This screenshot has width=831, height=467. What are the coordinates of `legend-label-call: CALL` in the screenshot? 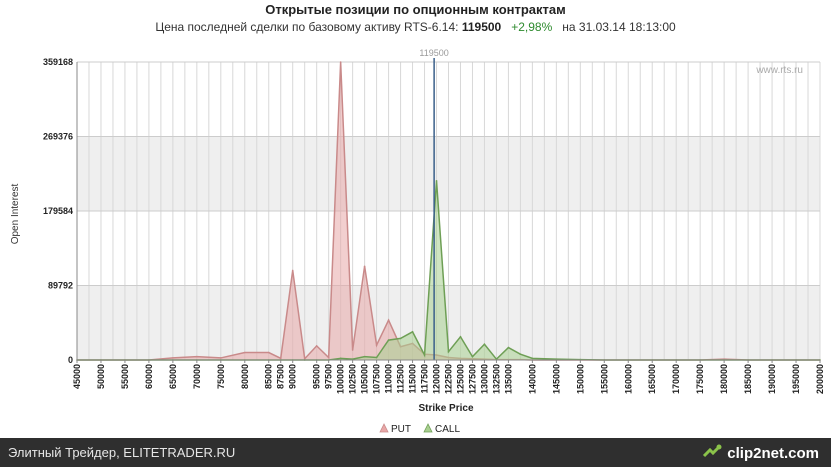 It's located at (447, 429).